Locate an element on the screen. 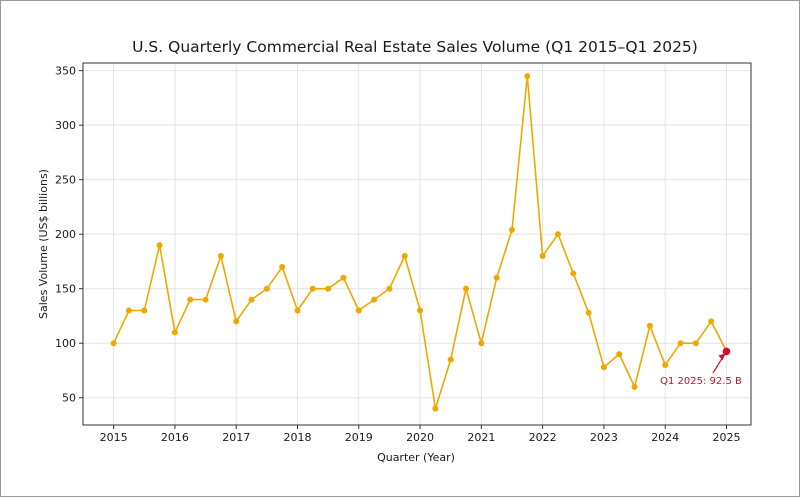 This screenshot has height=498, width=800. x-tick-label: 2025 is located at coordinates (726, 437).